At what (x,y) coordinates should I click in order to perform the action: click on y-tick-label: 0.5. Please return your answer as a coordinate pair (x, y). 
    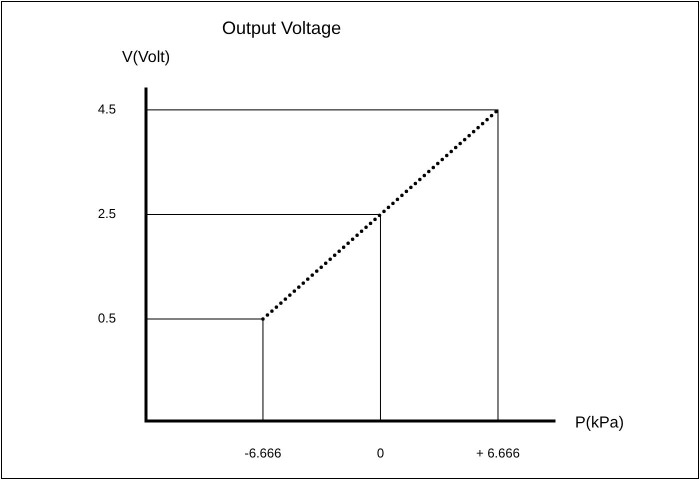
    Looking at the image, I should click on (107, 318).